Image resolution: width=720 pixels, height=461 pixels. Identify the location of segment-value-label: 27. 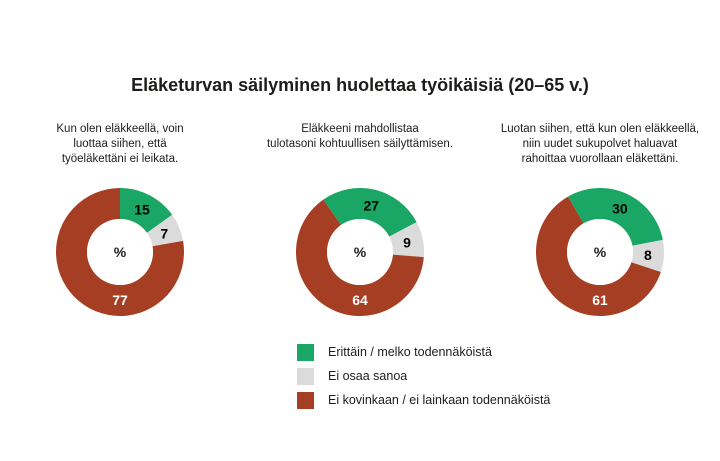
(371, 205).